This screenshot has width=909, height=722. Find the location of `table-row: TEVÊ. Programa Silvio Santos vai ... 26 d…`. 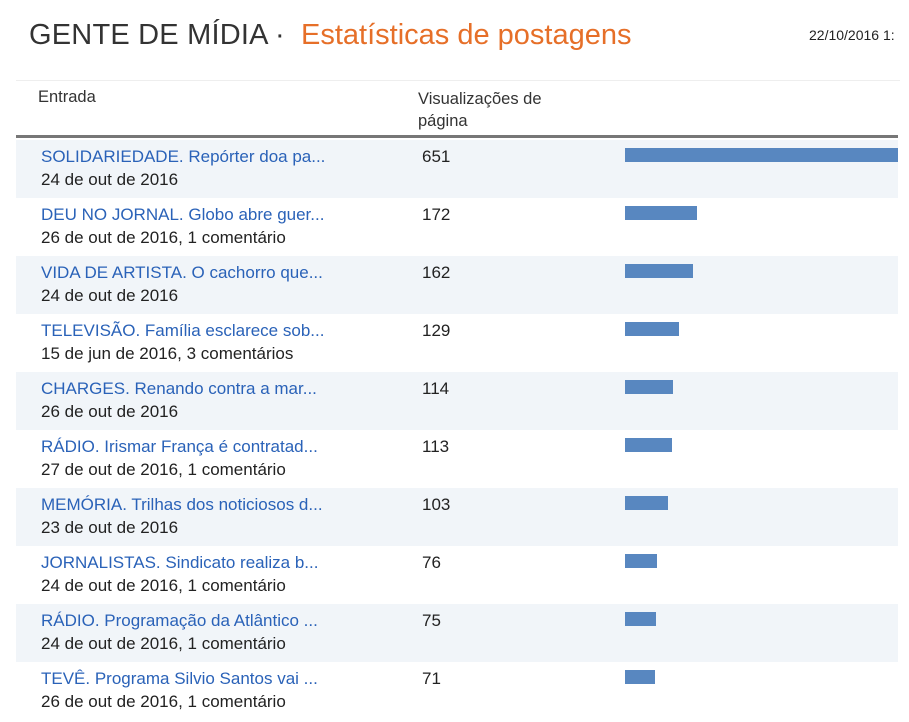

table-row: TEVÊ. Programa Silvio Santos vai ... 26 d… is located at coordinates (457, 691).